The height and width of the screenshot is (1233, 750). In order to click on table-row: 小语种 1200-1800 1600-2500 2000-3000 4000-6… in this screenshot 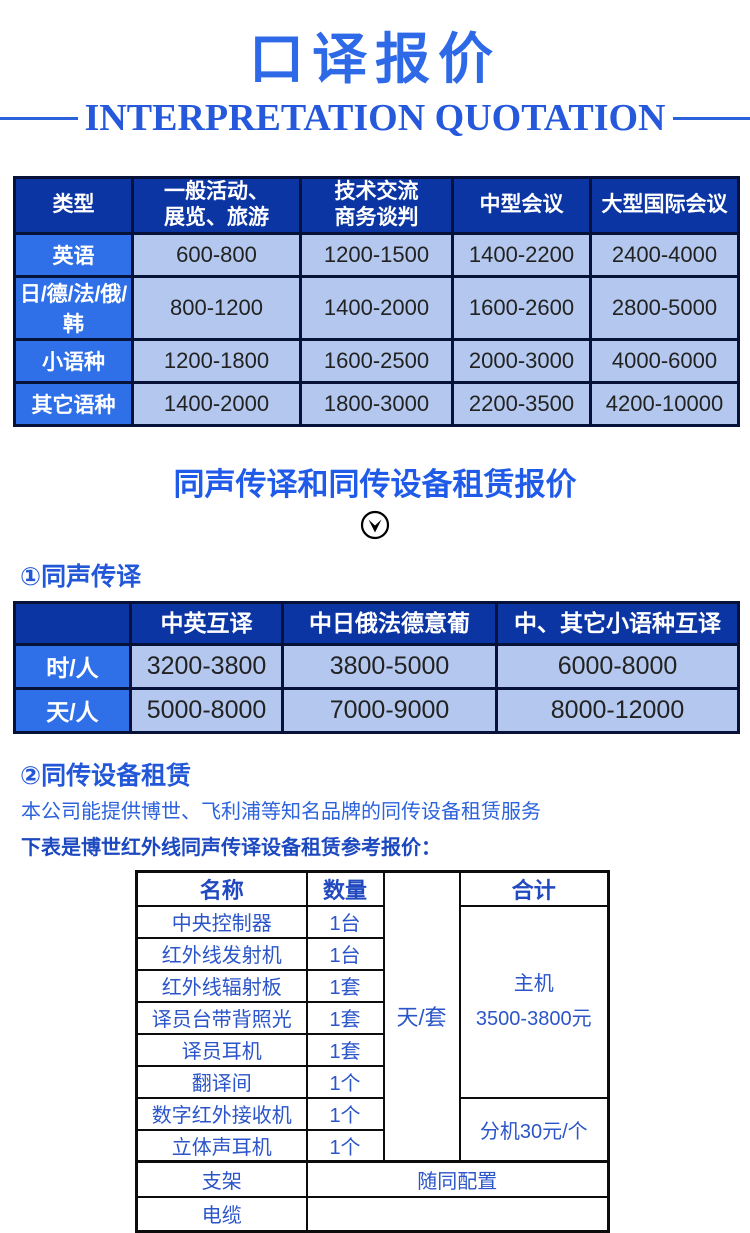, I will do `click(377, 360)`.